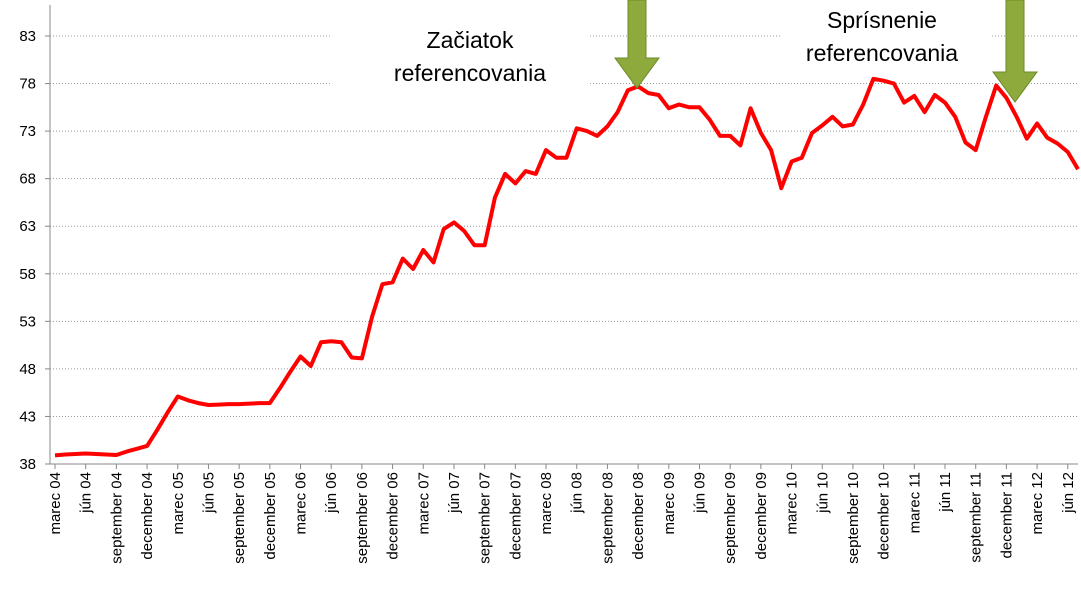 Image resolution: width=1081 pixels, height=606 pixels. I want to click on y-tick-label: 53, so click(27, 321).